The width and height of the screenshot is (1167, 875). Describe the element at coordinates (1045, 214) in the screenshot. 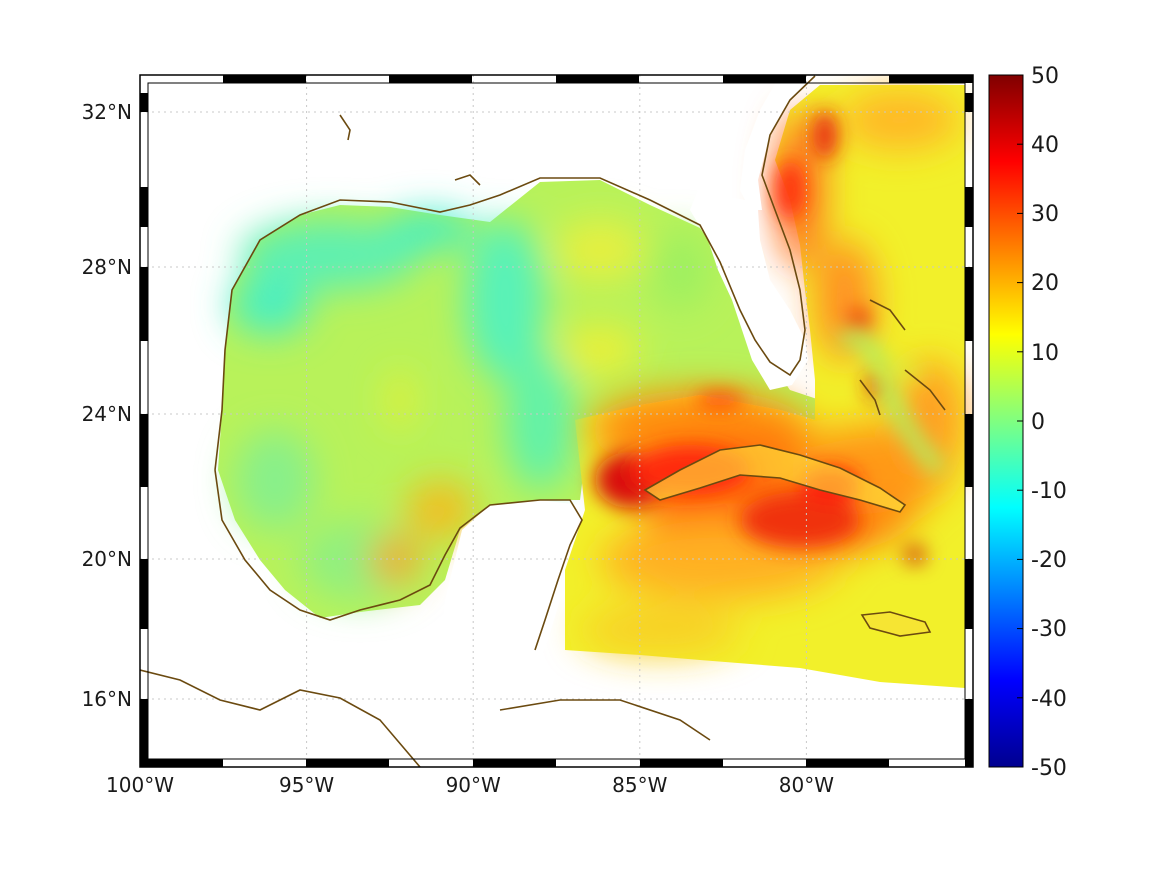

I see `colorbar-tick-label: 30` at that location.